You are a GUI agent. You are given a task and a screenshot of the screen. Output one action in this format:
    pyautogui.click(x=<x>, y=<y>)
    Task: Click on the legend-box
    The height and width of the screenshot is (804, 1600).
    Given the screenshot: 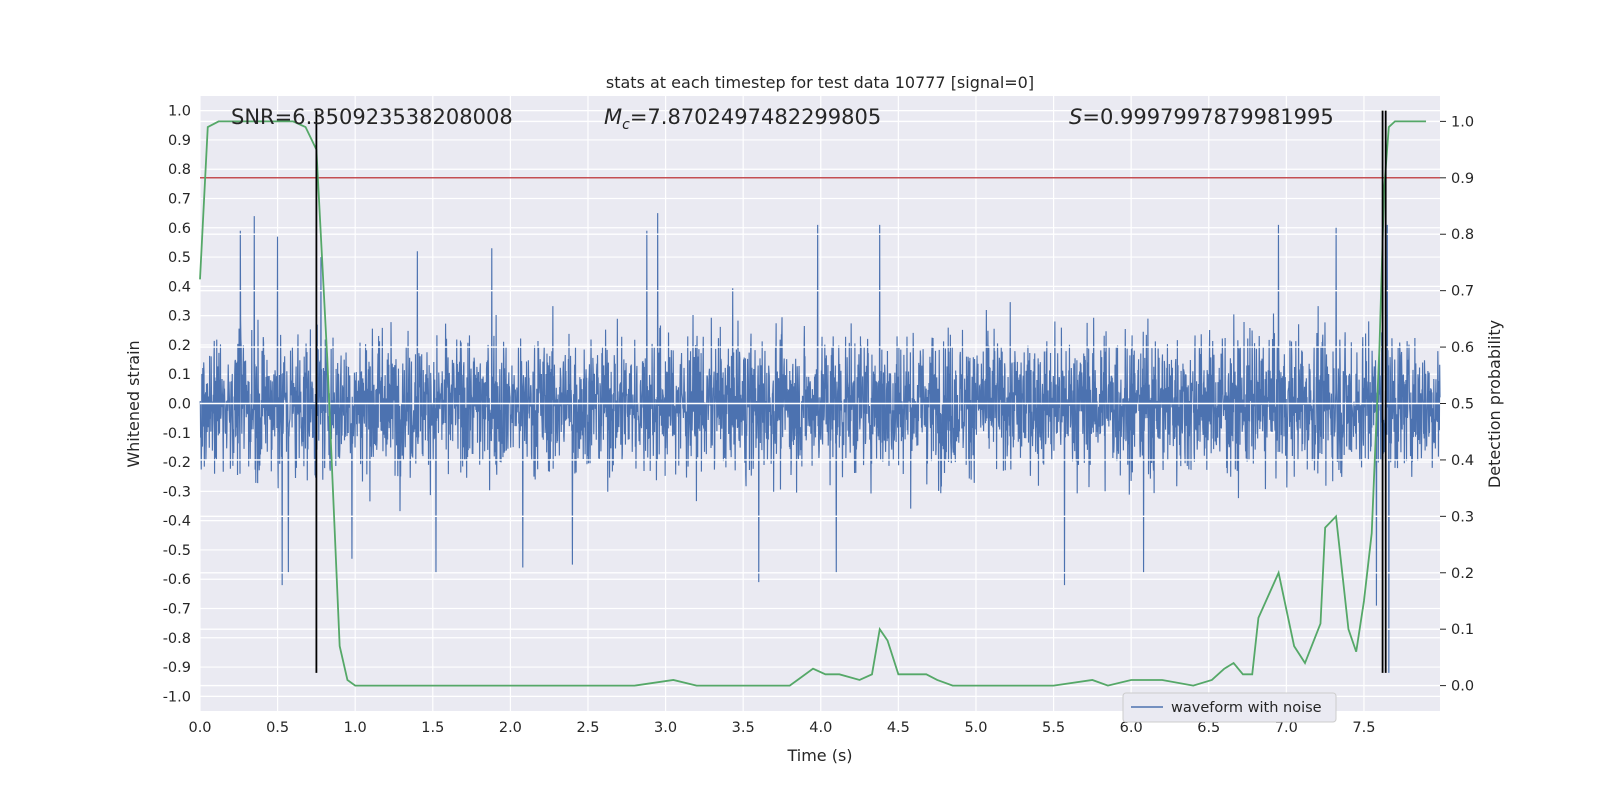 What is the action you would take?
    pyautogui.click(x=1229, y=707)
    